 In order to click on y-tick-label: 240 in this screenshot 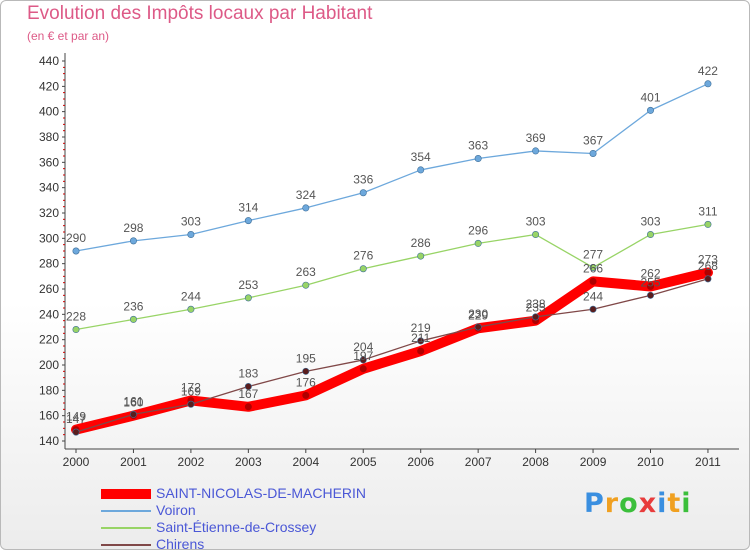, I will do `click(49, 314)`.